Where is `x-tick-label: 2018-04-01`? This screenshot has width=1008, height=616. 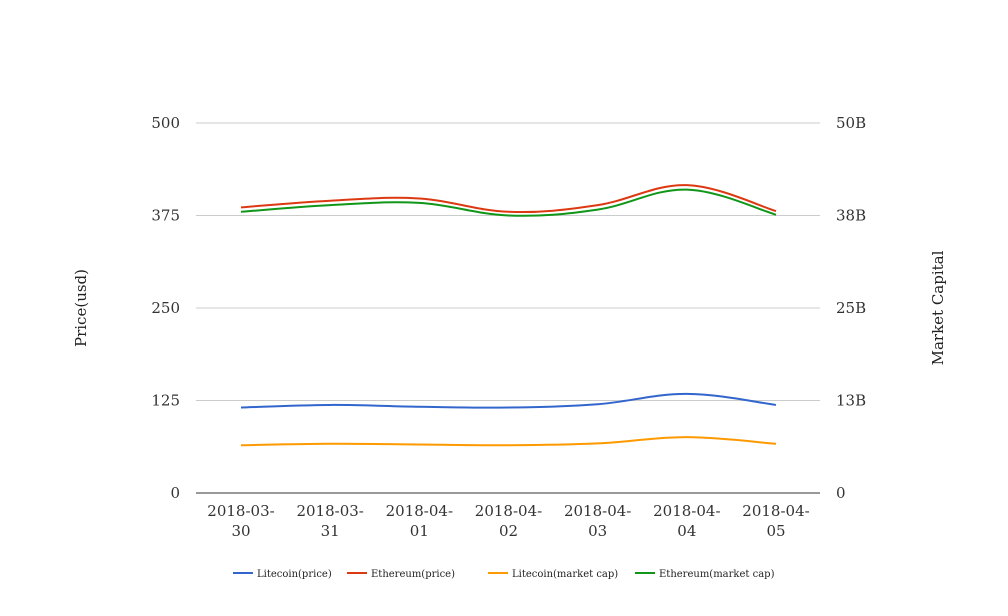 x-tick-label: 2018-04-01 is located at coordinates (419, 521).